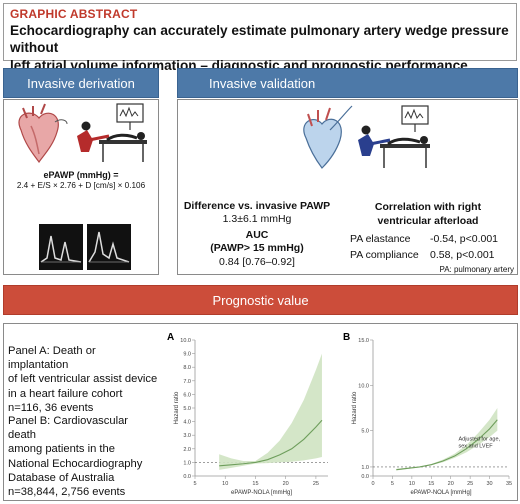  Describe the element at coordinates (187, 395) in the screenshot. I see `y-tick-label: 6.0` at that location.